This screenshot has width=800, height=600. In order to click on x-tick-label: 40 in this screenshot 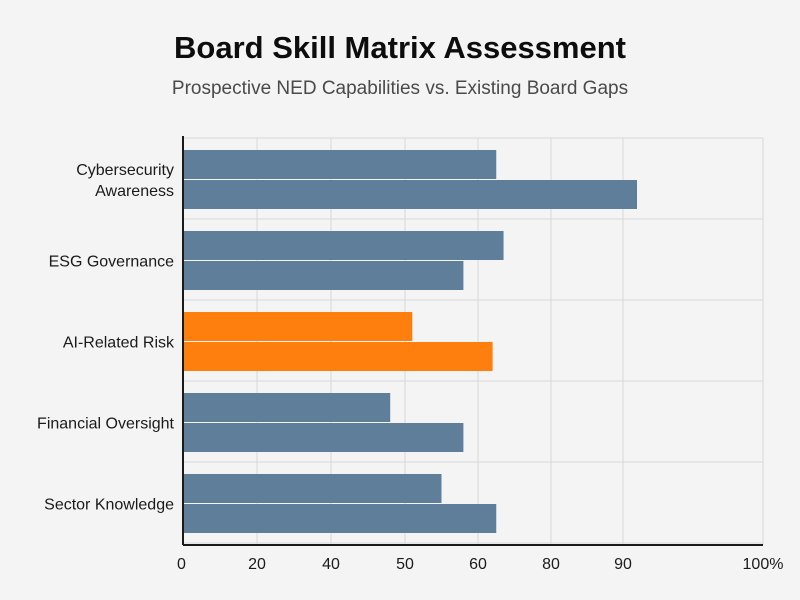, I will do `click(331, 564)`.